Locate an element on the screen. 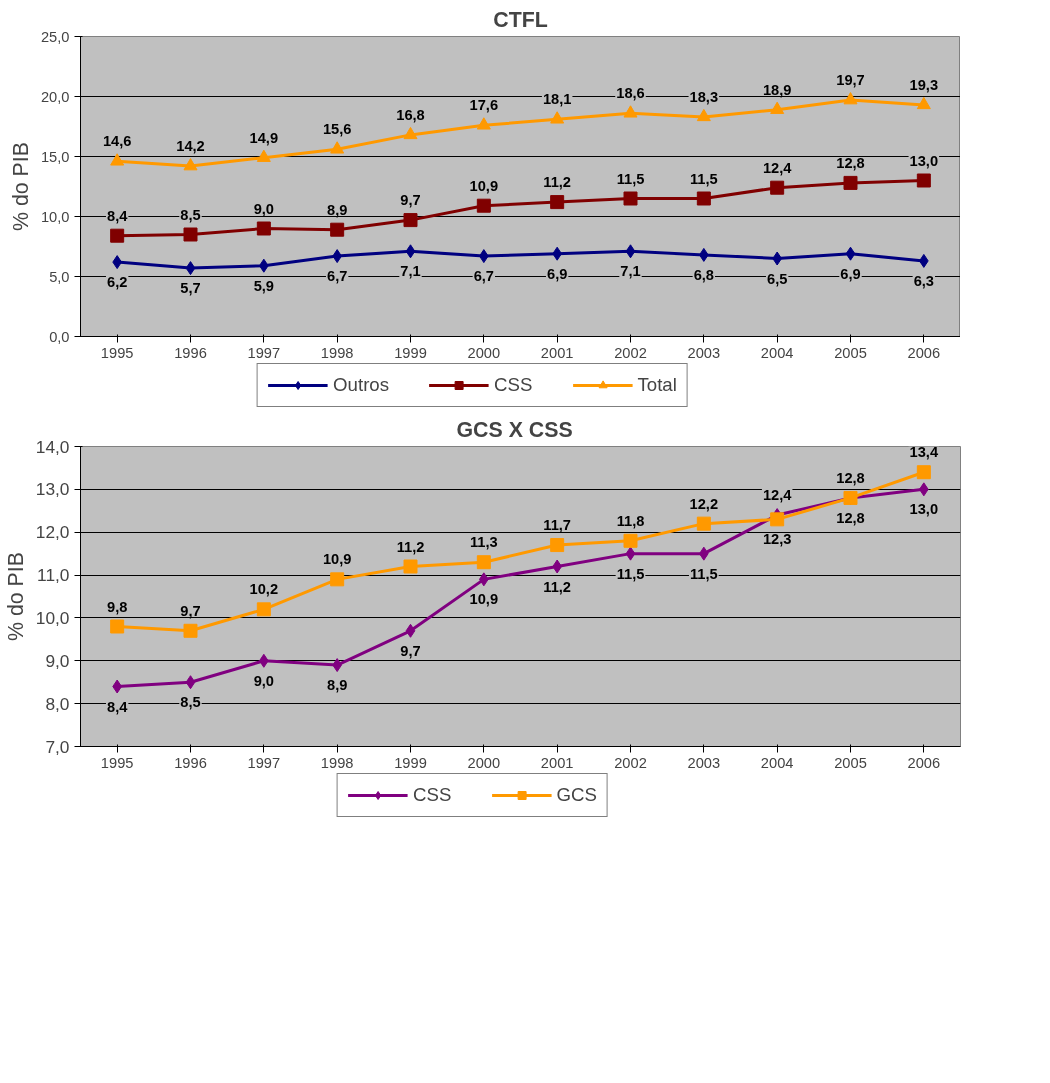 The image size is (1050, 1083). chart-title: GCS X CSS is located at coordinates (514, 429).